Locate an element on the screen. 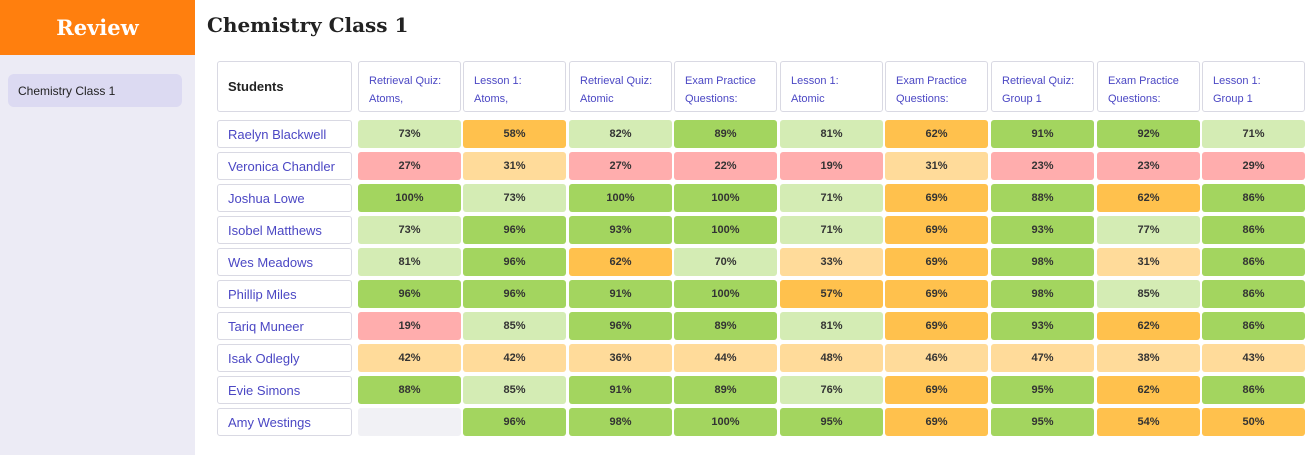 The width and height of the screenshot is (1308, 455). brand-header: Review is located at coordinates (97, 27).